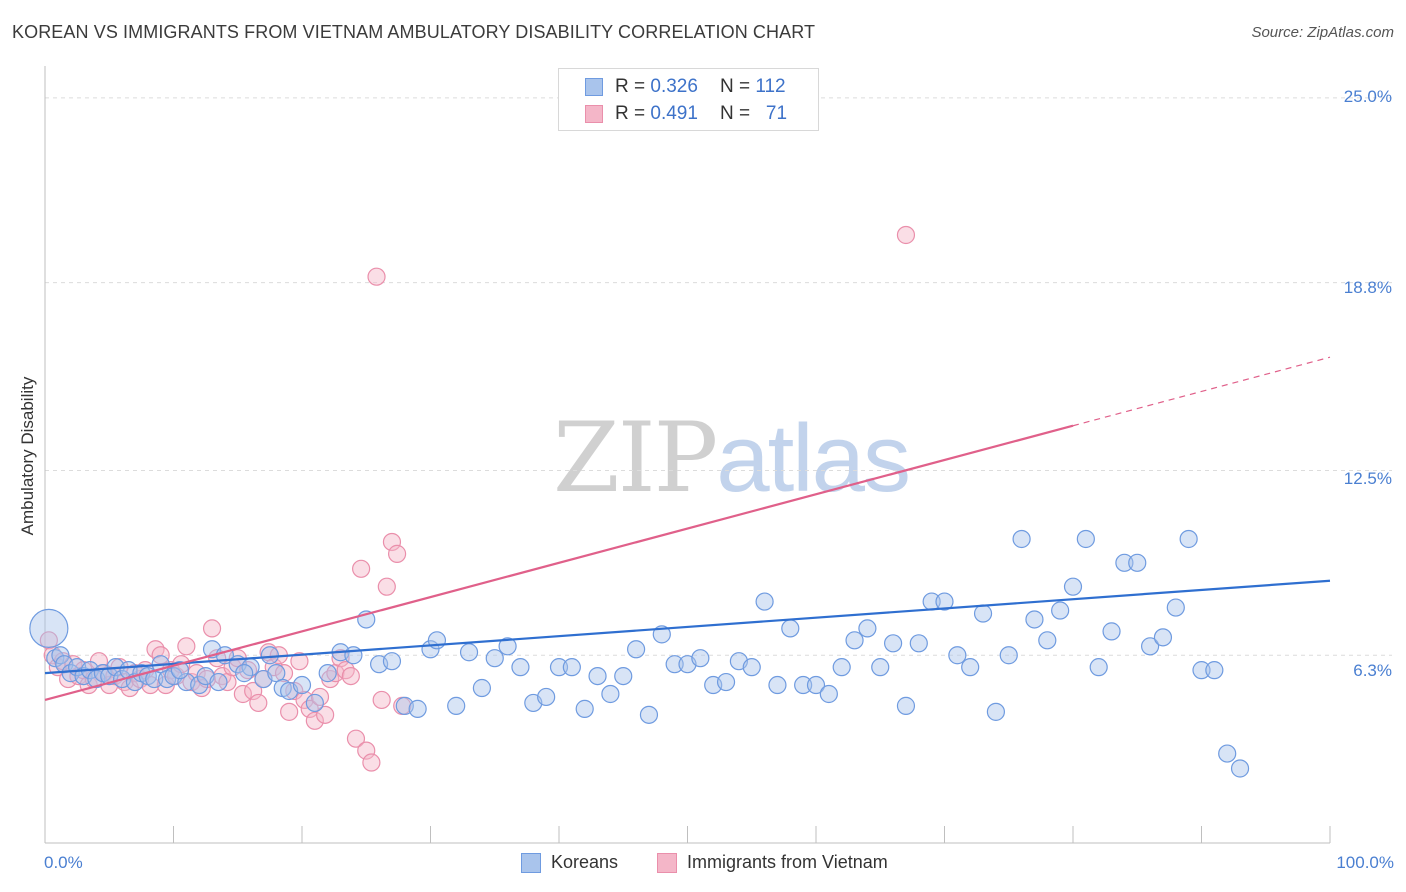 The width and height of the screenshot is (1406, 892). I want to click on source-label: Source: ZipAtlas.com, so click(1322, 32).